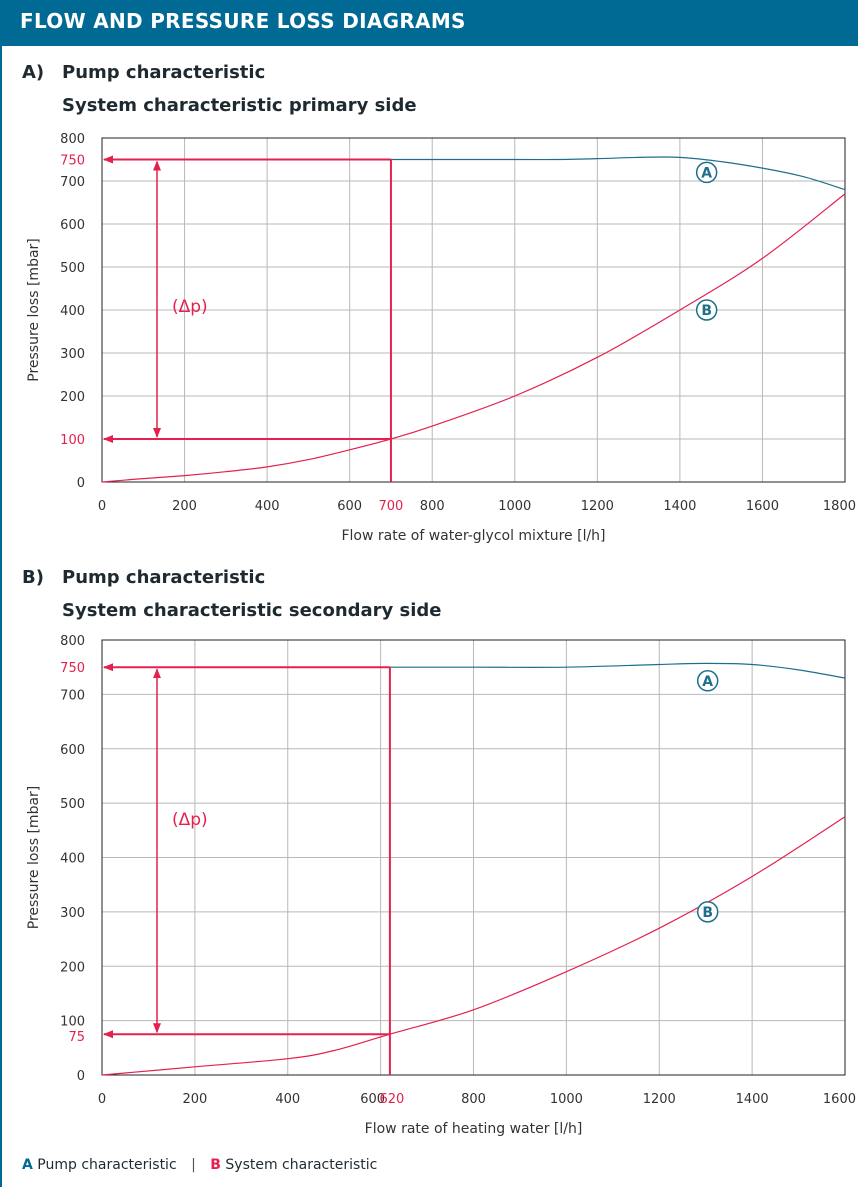  I want to click on y-low-value-label: 100, so click(72, 440).